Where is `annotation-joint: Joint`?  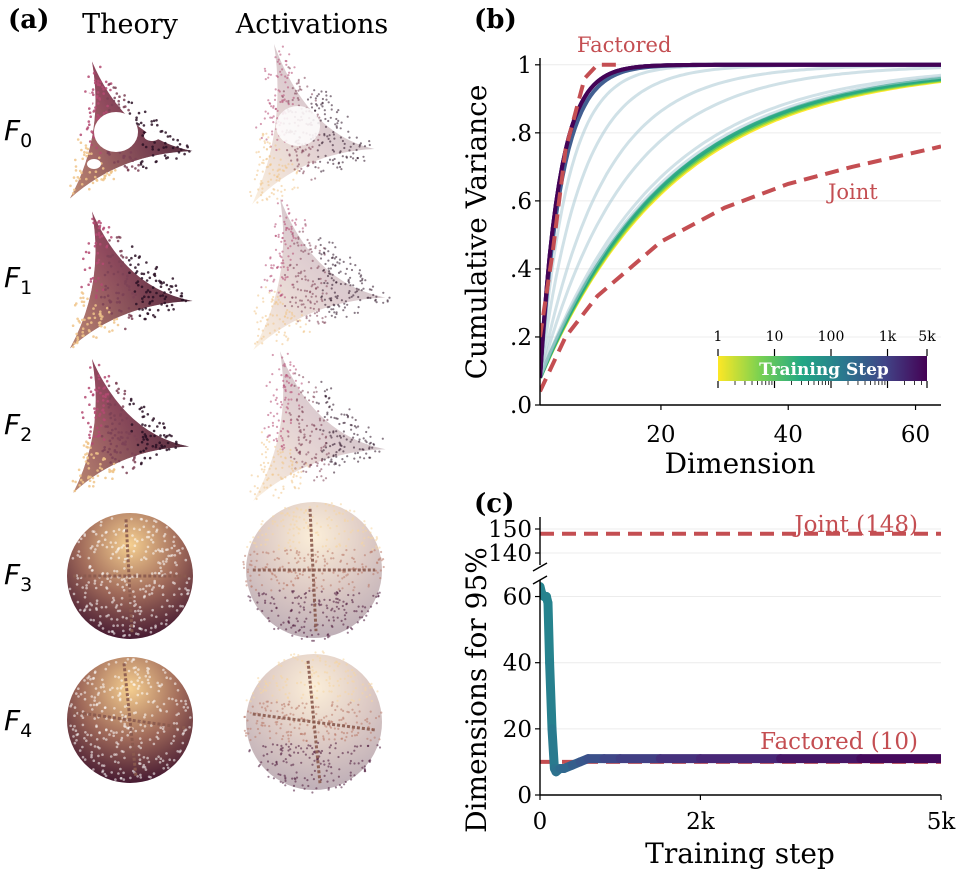
annotation-joint: Joint is located at coordinates (852, 192).